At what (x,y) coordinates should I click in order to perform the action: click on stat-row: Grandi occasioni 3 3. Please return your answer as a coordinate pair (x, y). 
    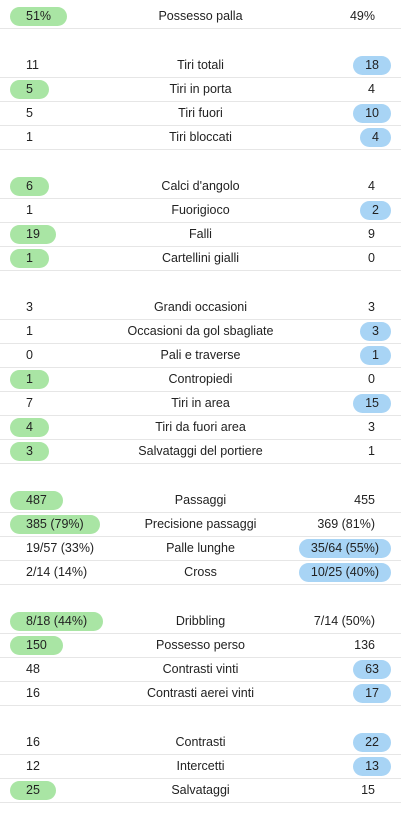
    Looking at the image, I should click on (200, 308).